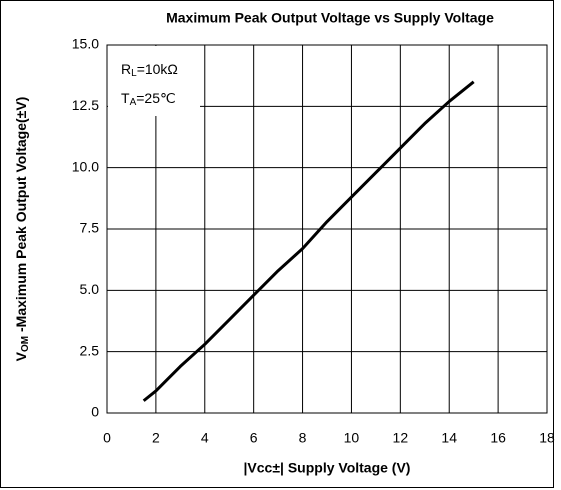 The width and height of the screenshot is (561, 490). Describe the element at coordinates (205, 438) in the screenshot. I see `x-tick-label: 4` at that location.